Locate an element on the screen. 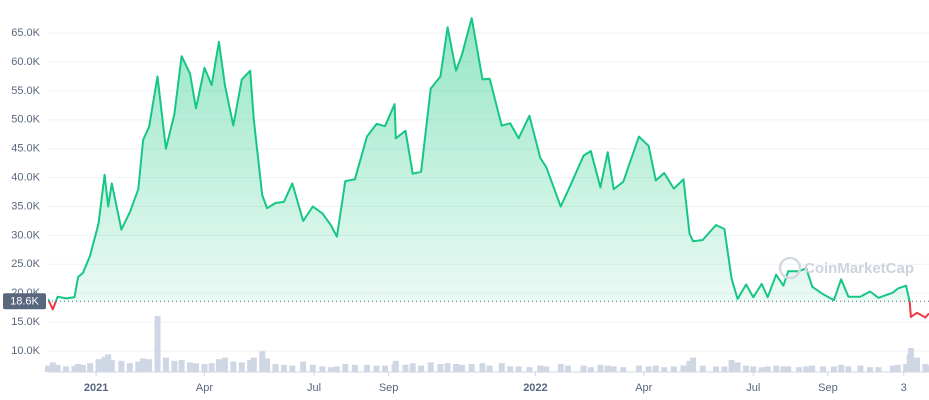 This screenshot has height=400, width=929. y-tick-label: 55.0K is located at coordinates (25, 91).